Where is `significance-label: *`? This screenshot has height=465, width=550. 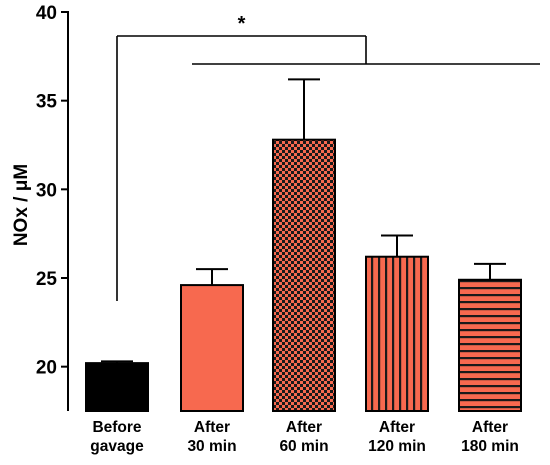 significance-label: * is located at coordinates (242, 24).